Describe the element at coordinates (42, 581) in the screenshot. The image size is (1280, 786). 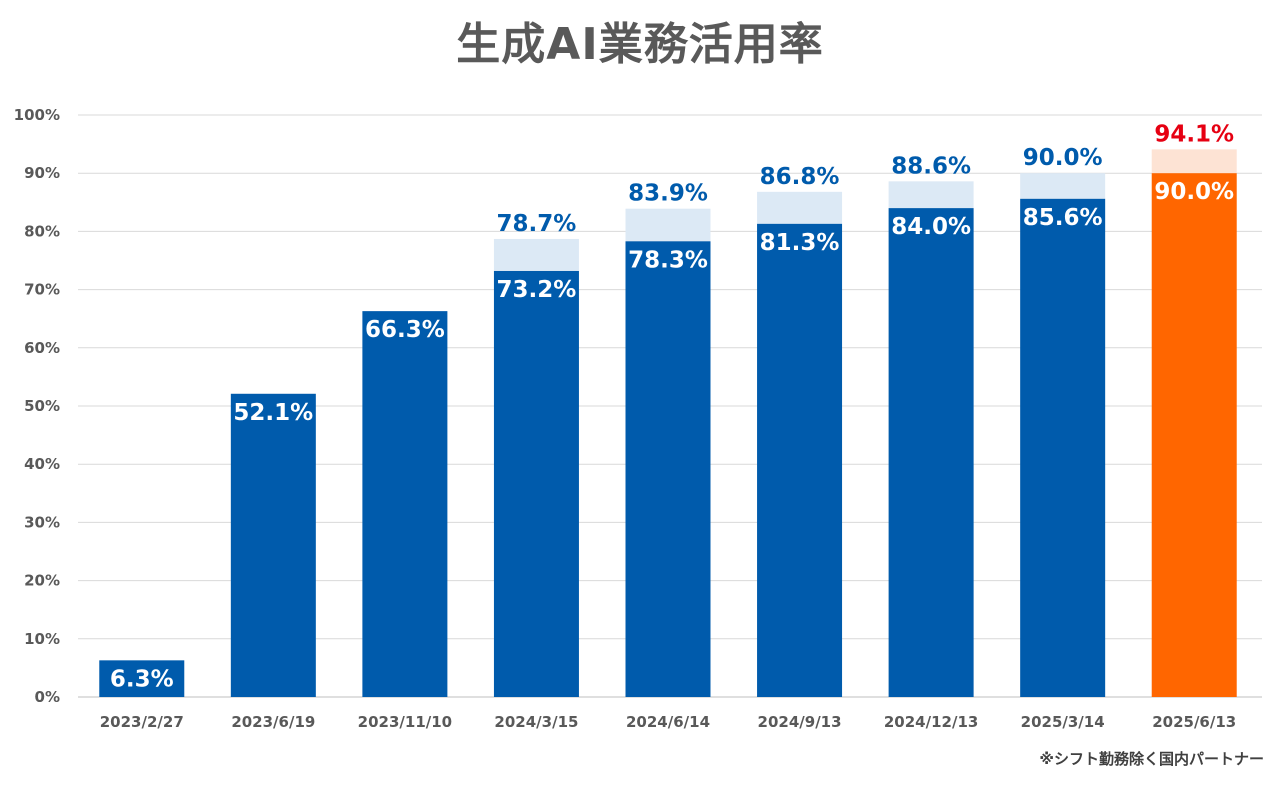
I see `y-tick-label: 20%` at that location.